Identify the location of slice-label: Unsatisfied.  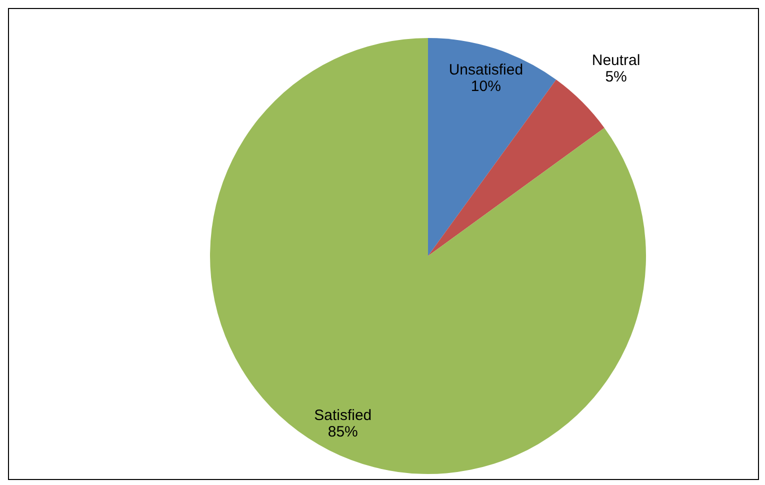
(486, 70).